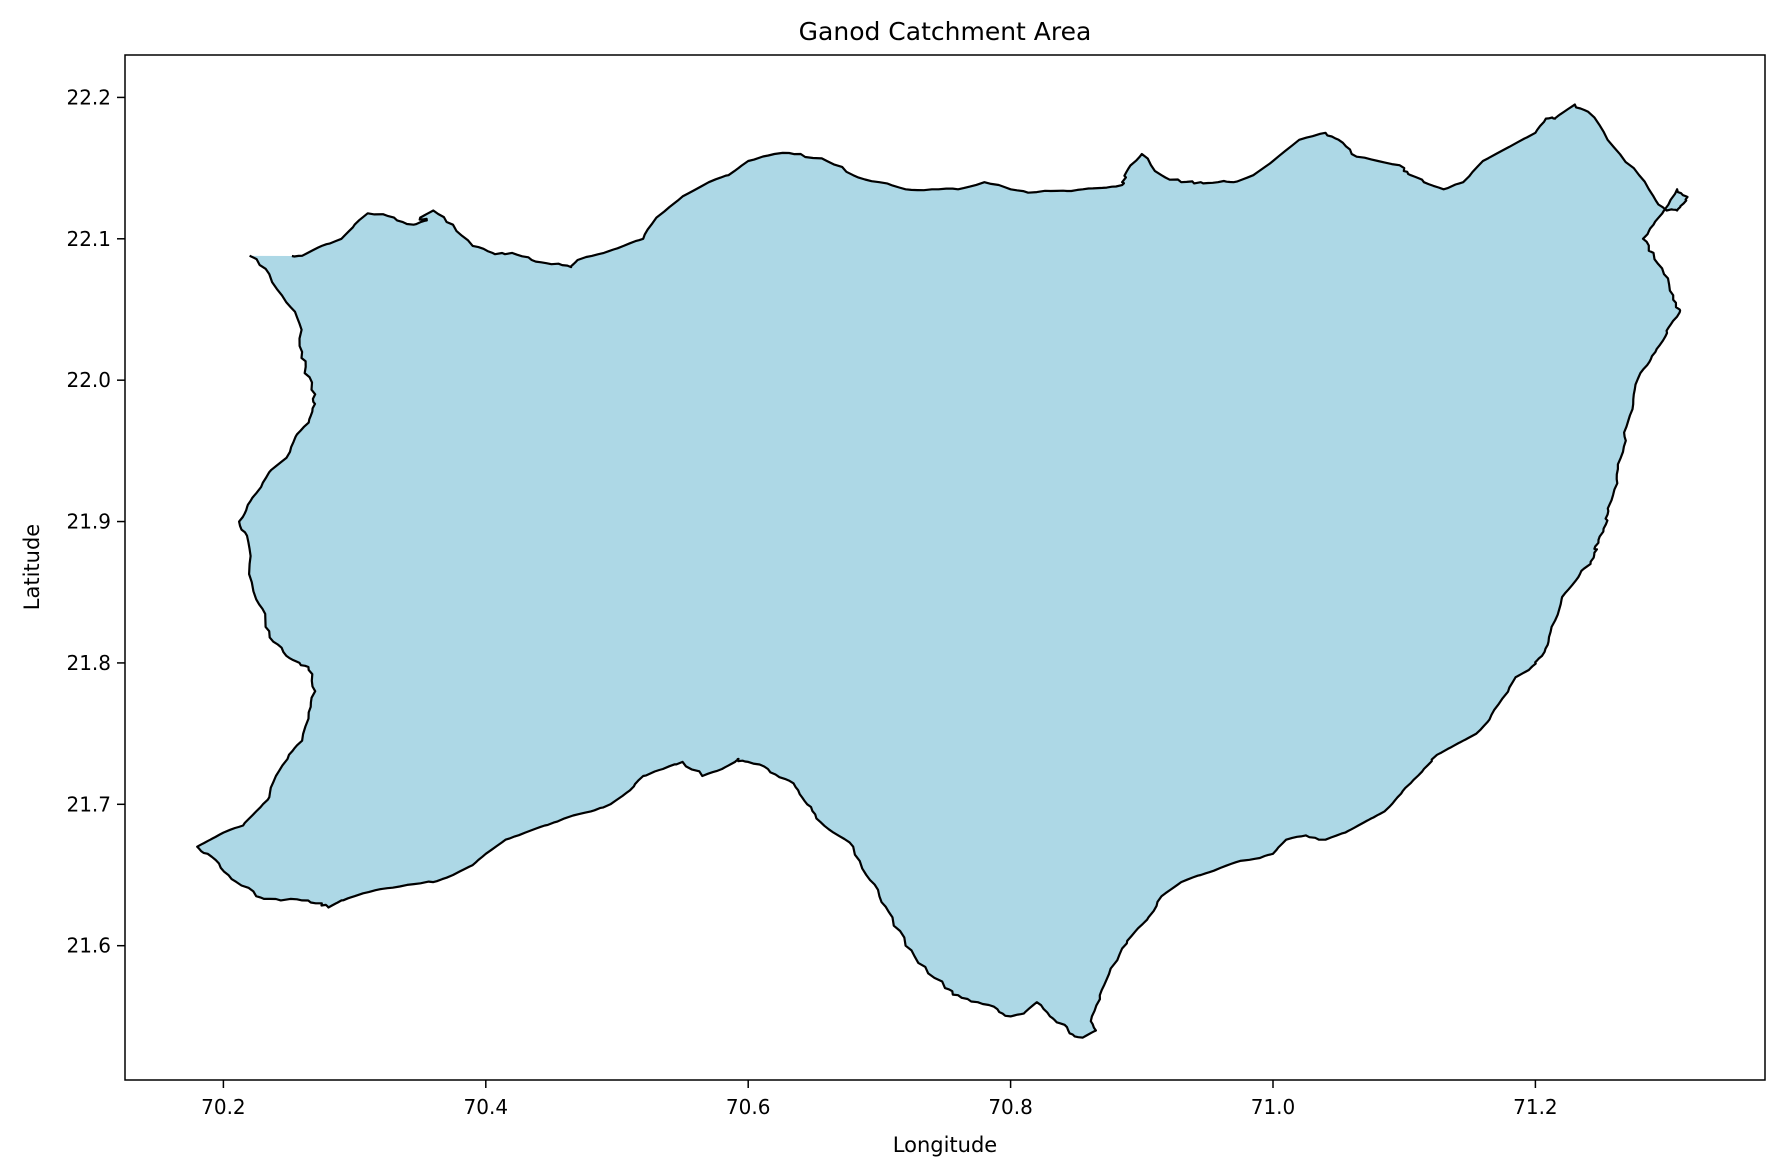 Image resolution: width=1781 pixels, height=1175 pixels. Describe the element at coordinates (486, 1107) in the screenshot. I see `x-tick-label: 70.4` at that location.